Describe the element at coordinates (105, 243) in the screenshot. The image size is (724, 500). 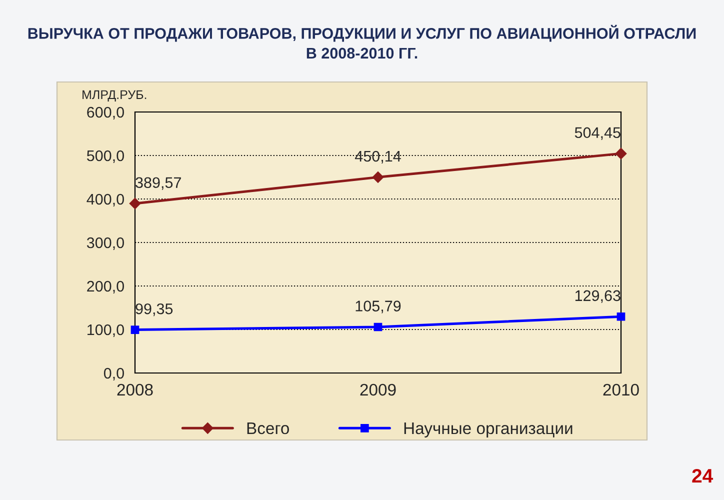
I see `y-tick-label: 300,0` at that location.